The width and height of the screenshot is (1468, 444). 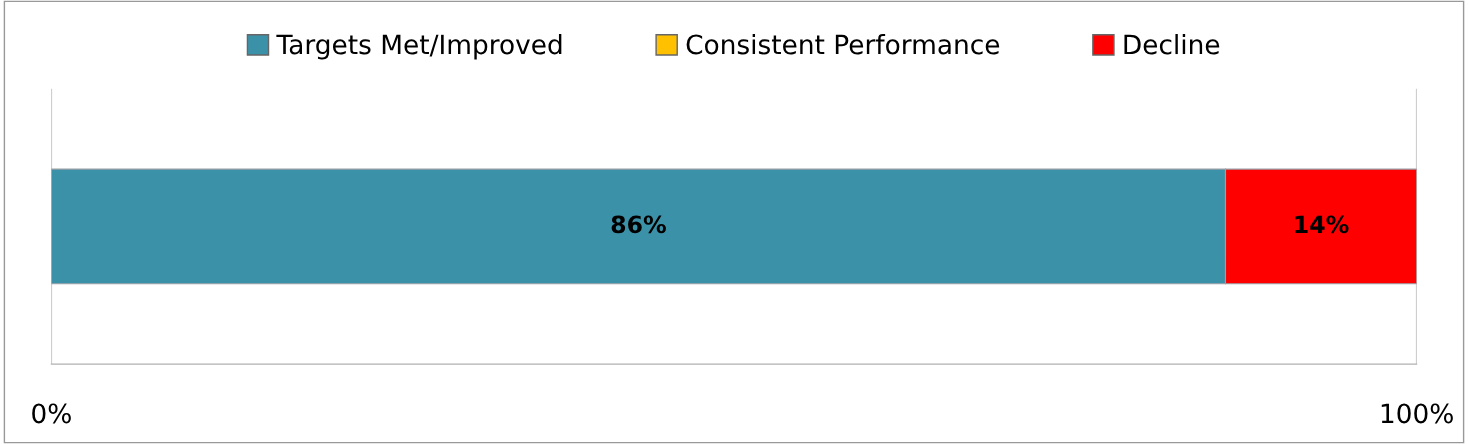 I want to click on x-tick-label: 0%, so click(x=51, y=413).